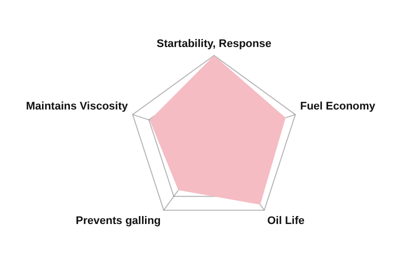 The width and height of the screenshot is (400, 265). Describe the element at coordinates (338, 106) in the screenshot. I see `spoke-label: Fuel Economy` at that location.